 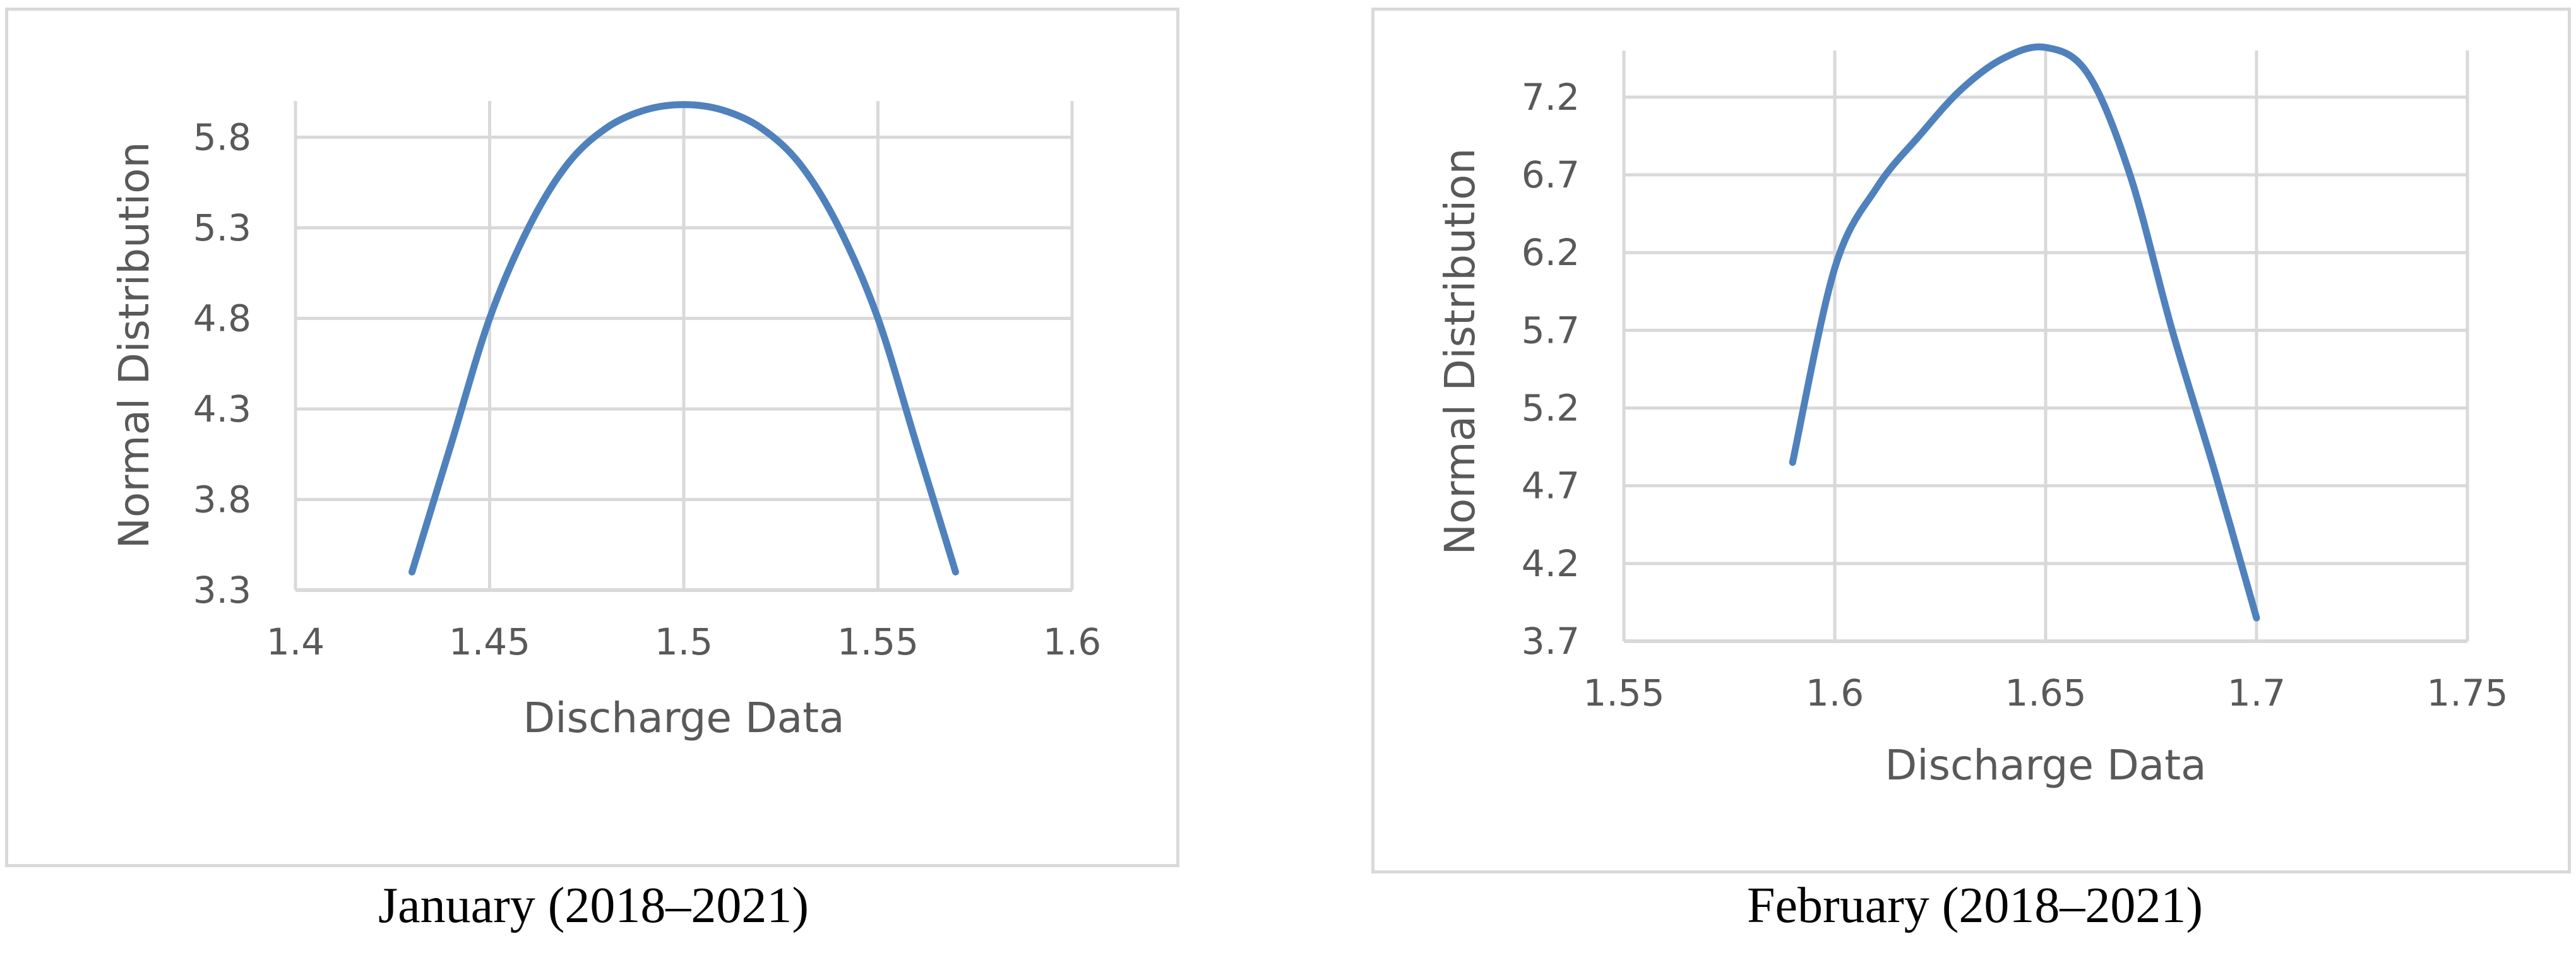 What do you see at coordinates (1551, 408) in the screenshot?
I see `y-tick-label: 5.2` at bounding box center [1551, 408].